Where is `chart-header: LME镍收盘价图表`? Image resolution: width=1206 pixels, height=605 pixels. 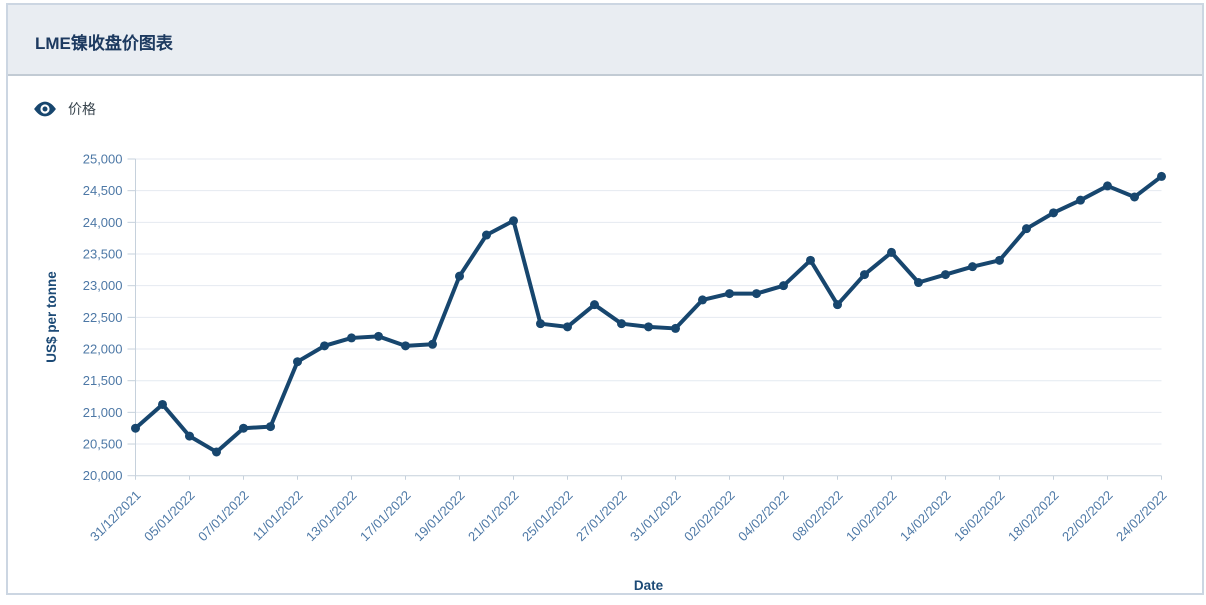
chart-header: LME镍收盘价图表 is located at coordinates (605, 40).